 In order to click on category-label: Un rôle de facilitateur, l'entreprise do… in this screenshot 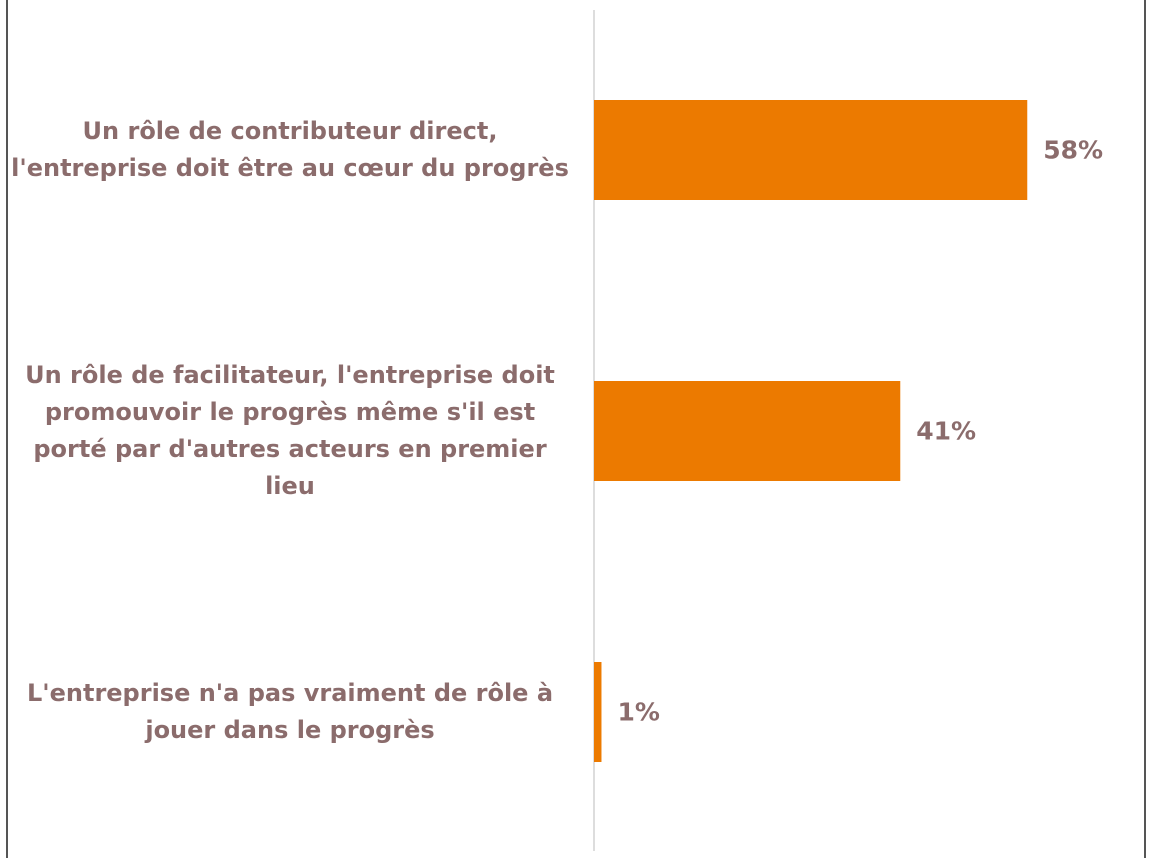, I will do `click(290, 430)`.